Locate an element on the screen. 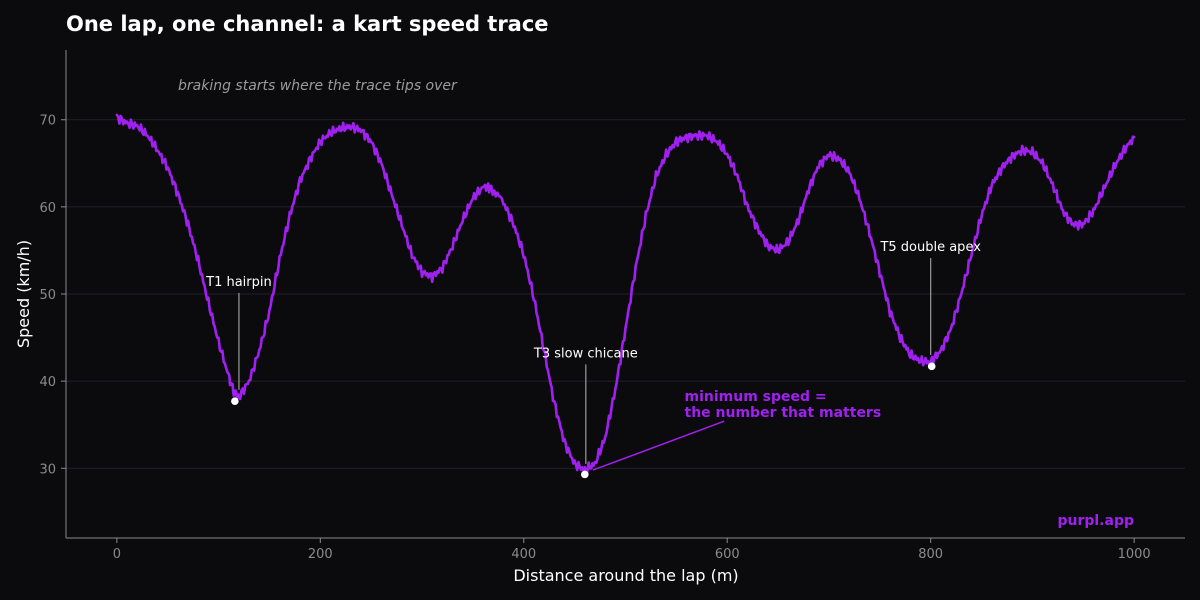 The image size is (1200, 600). x-tick-label: 200 is located at coordinates (320, 554).